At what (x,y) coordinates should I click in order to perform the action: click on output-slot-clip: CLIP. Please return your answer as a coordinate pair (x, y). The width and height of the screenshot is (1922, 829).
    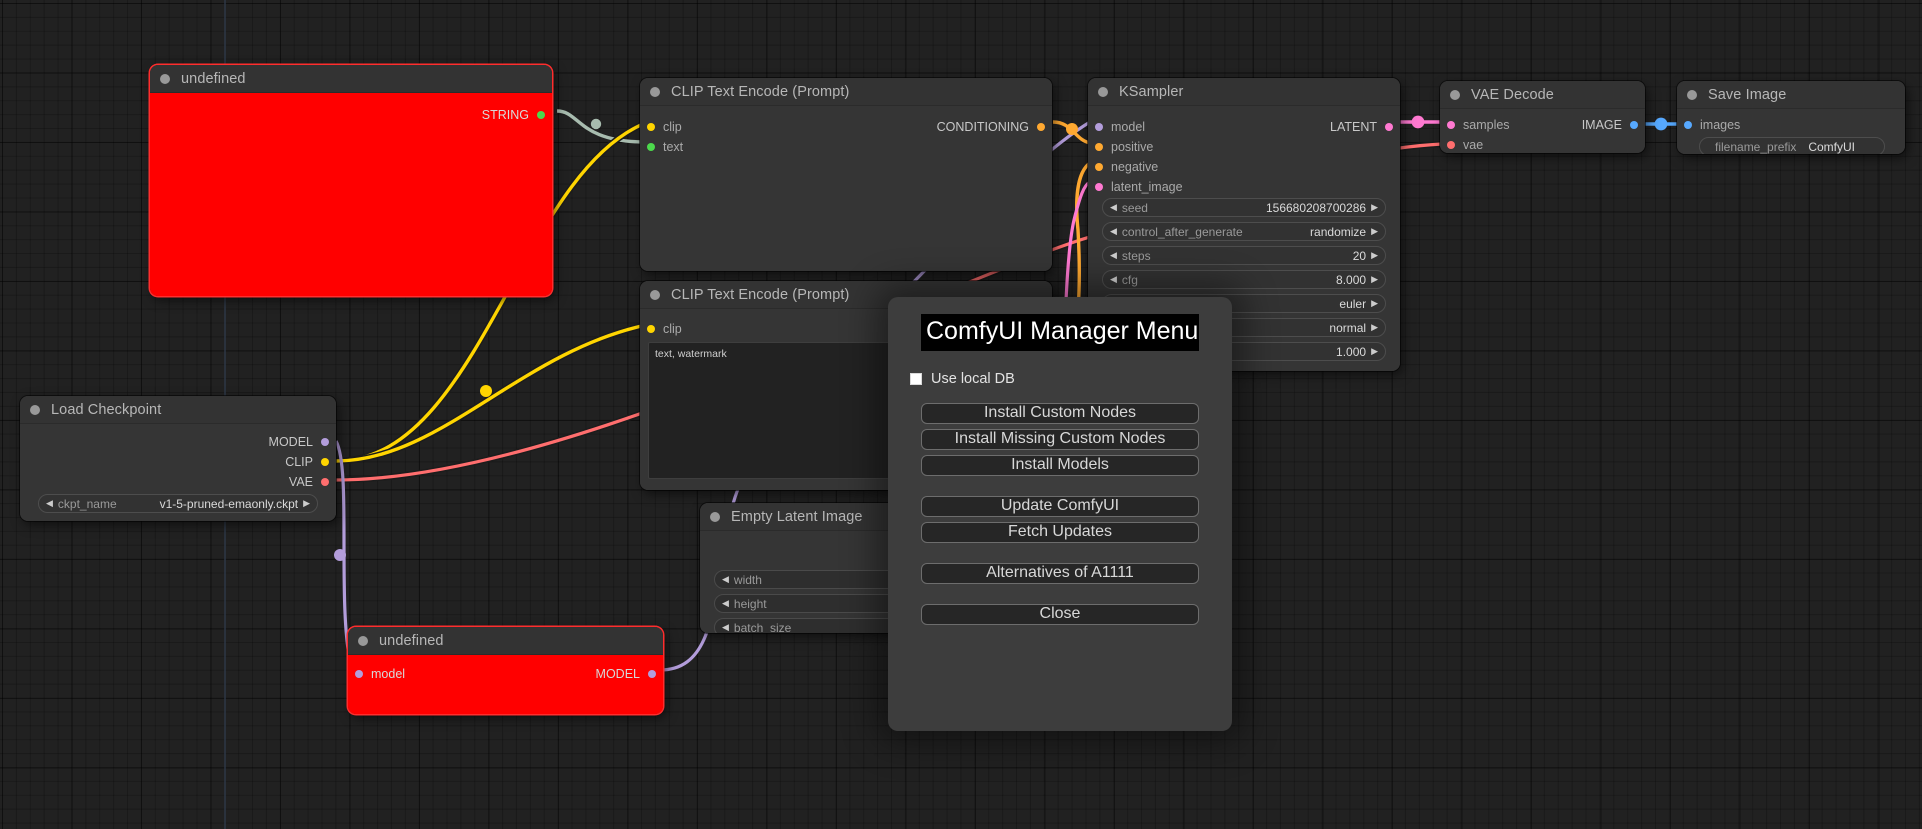
    Looking at the image, I should click on (307, 462).